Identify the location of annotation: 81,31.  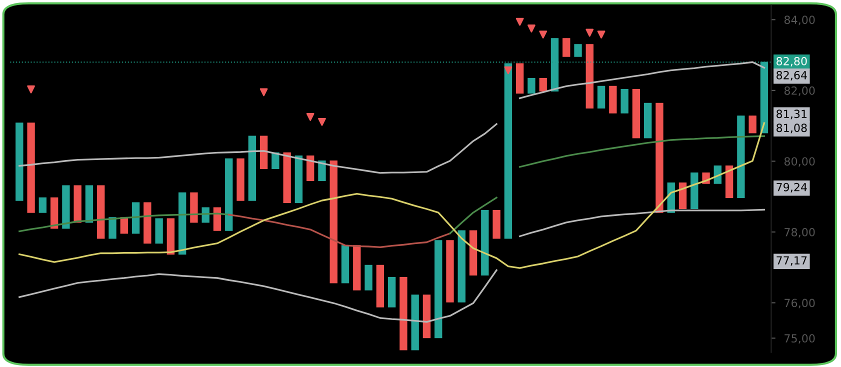
(791, 115).